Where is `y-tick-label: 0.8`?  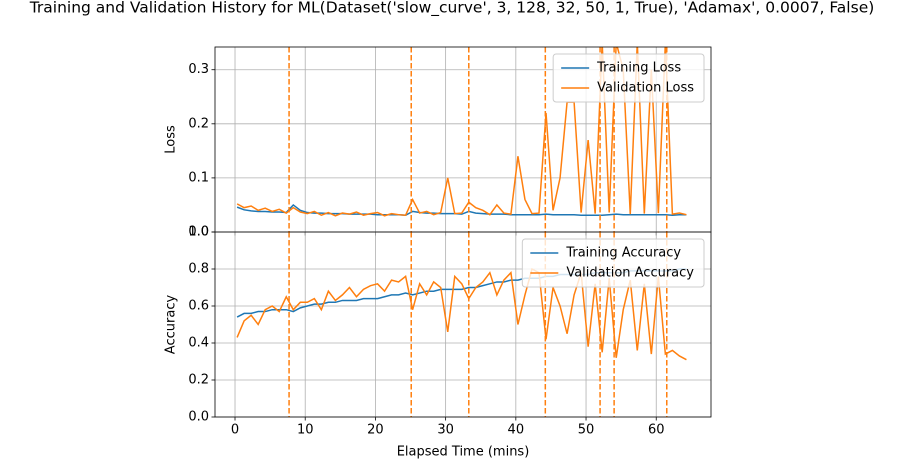
y-tick-label: 0.8 is located at coordinates (198, 269).